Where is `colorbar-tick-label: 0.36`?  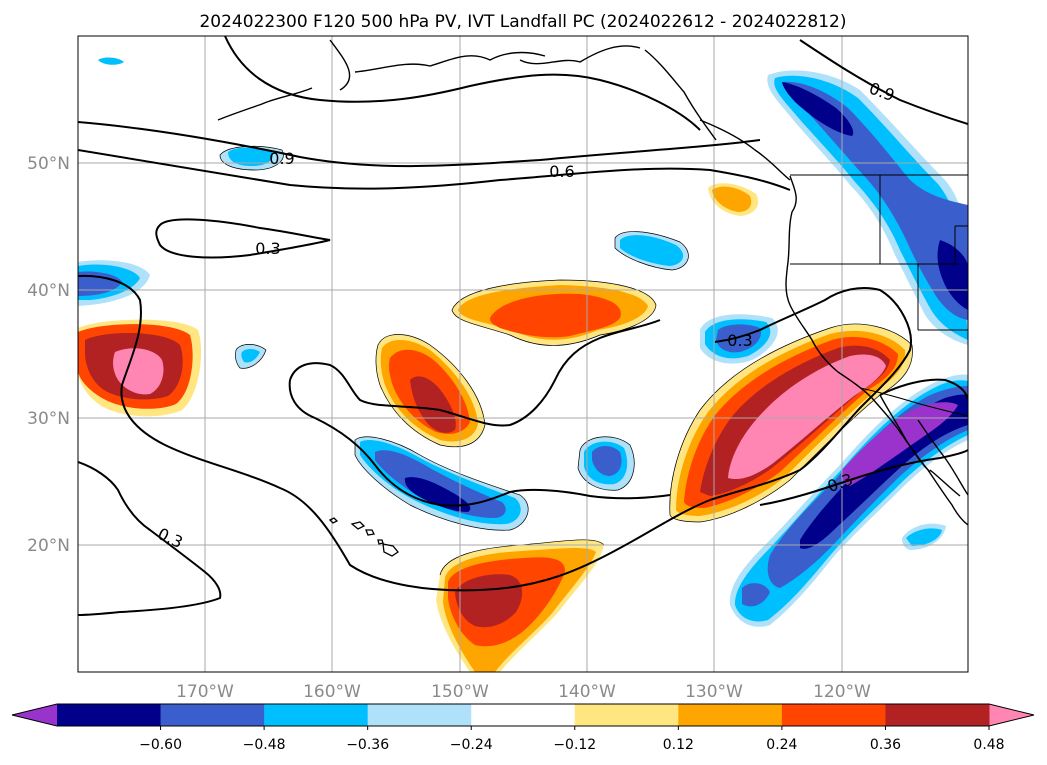 colorbar-tick-label: 0.36 is located at coordinates (885, 745).